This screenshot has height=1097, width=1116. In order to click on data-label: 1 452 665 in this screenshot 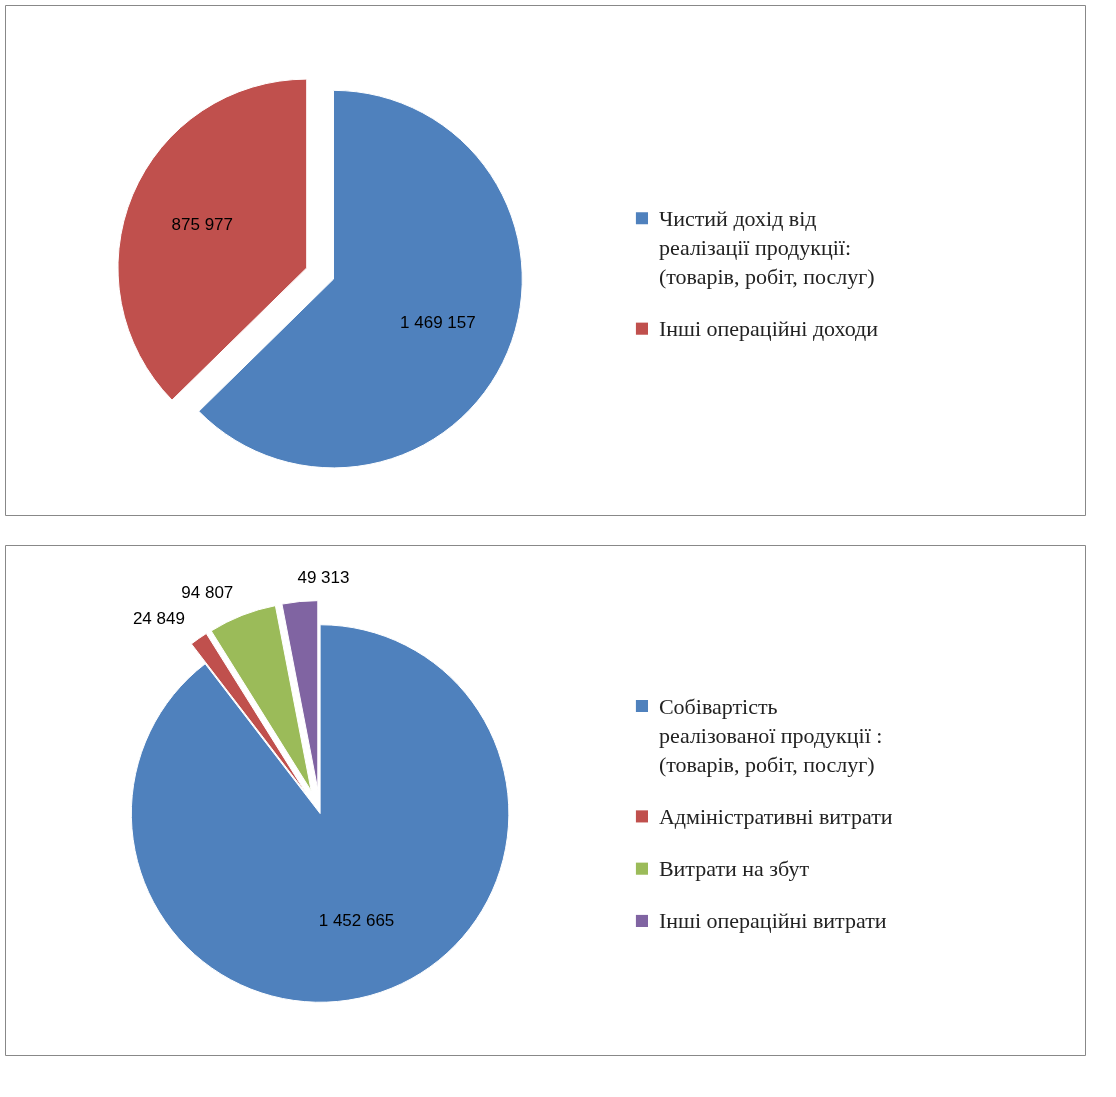, I will do `click(356, 921)`.